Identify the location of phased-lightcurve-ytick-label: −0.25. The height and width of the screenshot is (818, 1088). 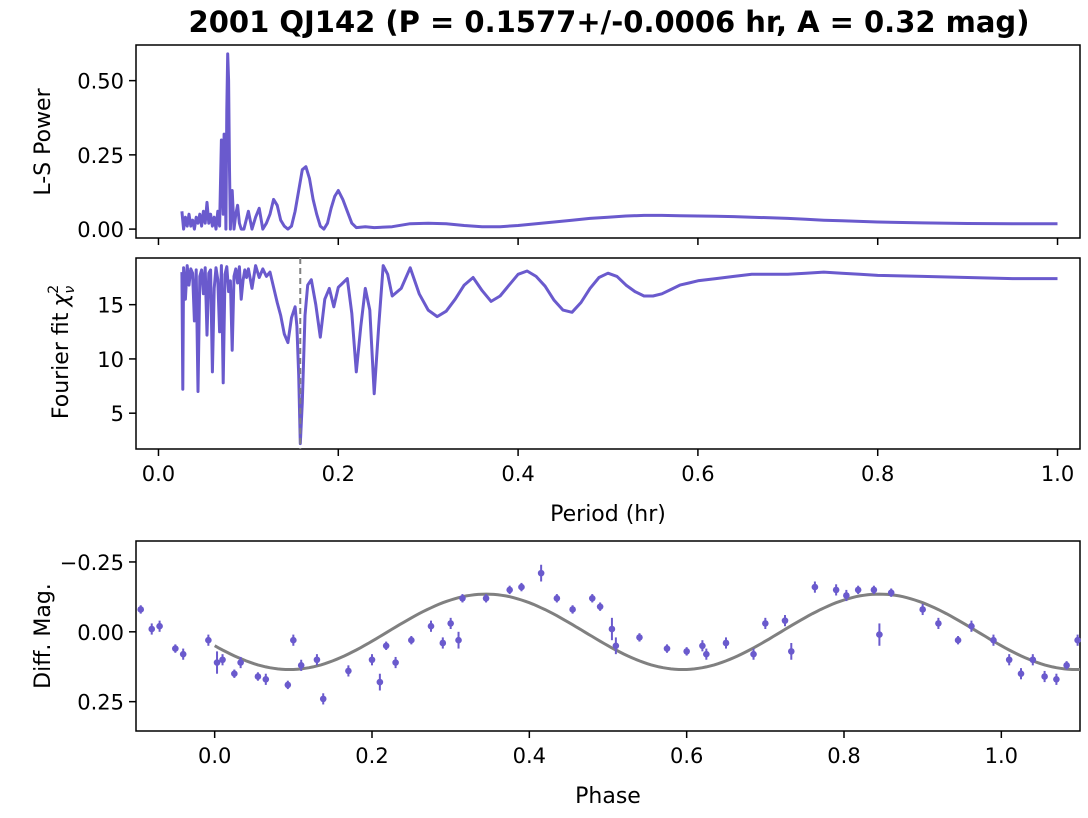
(92, 563).